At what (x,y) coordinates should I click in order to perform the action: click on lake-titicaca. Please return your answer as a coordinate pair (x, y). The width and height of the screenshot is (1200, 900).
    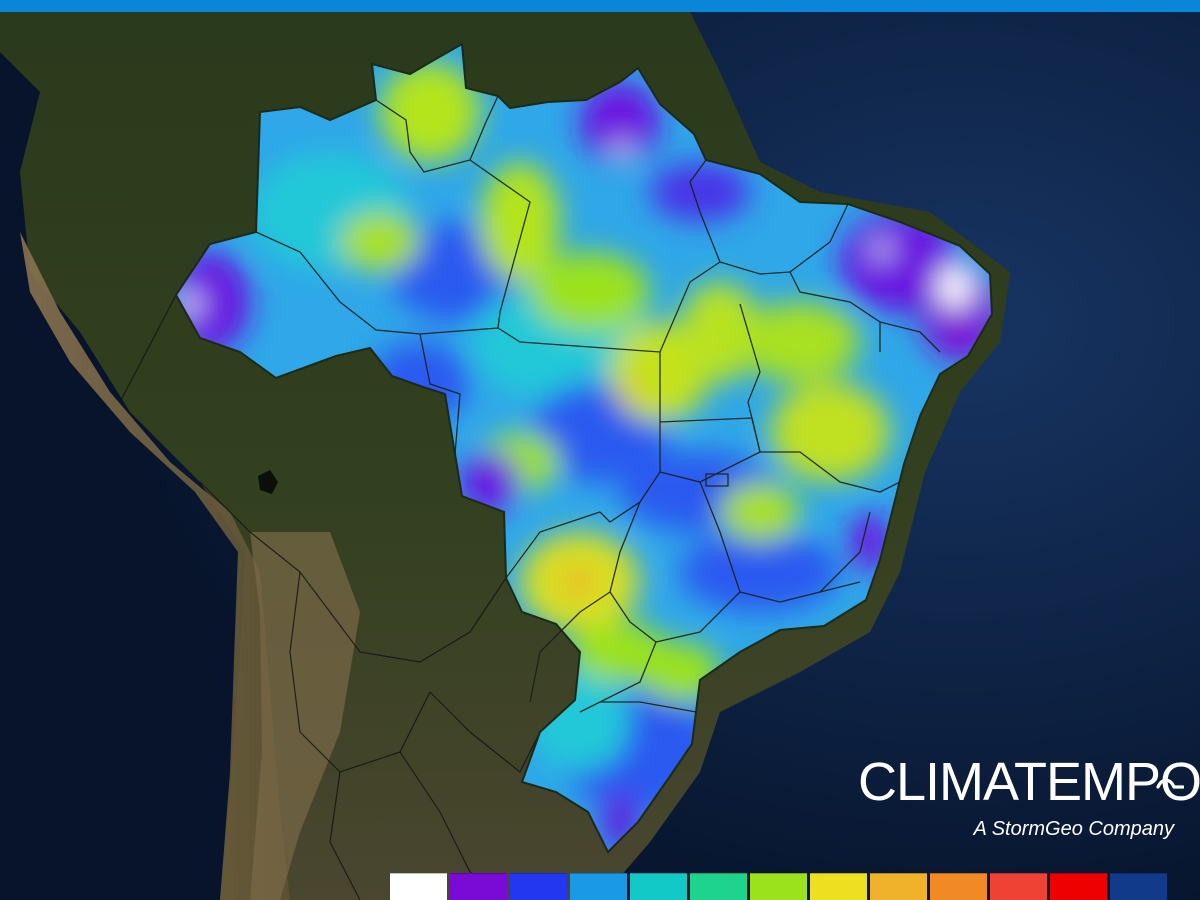
    Looking at the image, I should click on (268, 482).